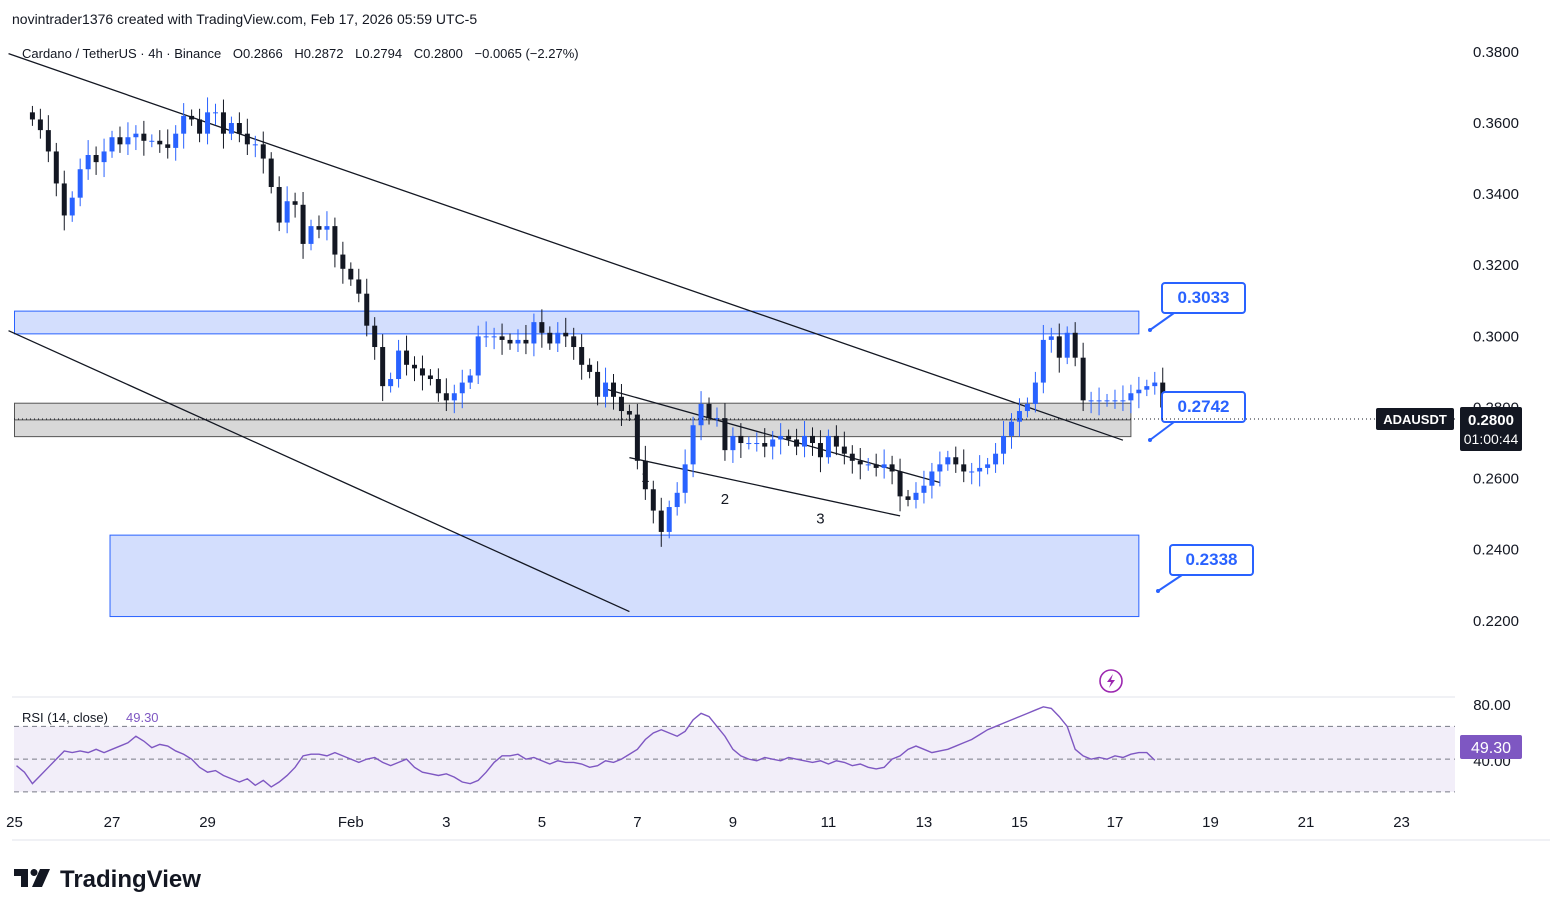 The width and height of the screenshot is (1563, 916). Describe the element at coordinates (107, 879) in the screenshot. I see `tradingview-logo: TradingView` at that location.